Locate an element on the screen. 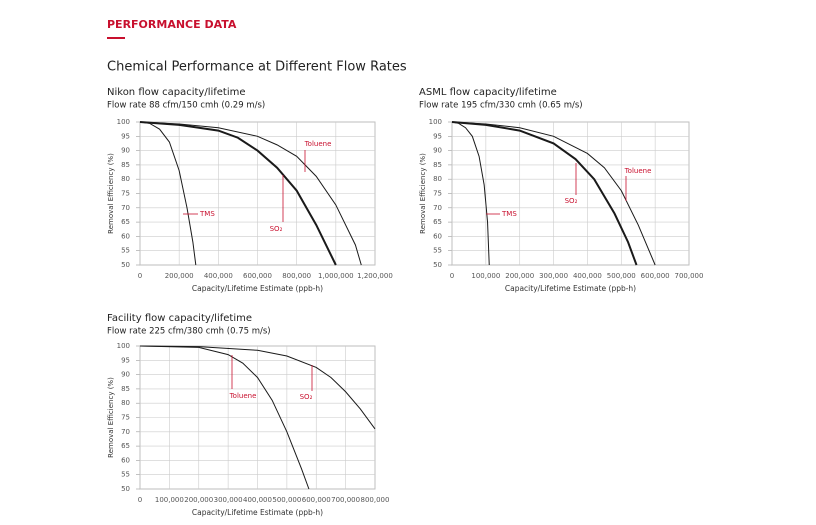 The height and width of the screenshot is (525, 816). x-tick-label: 1,200,000 is located at coordinates (375, 276).